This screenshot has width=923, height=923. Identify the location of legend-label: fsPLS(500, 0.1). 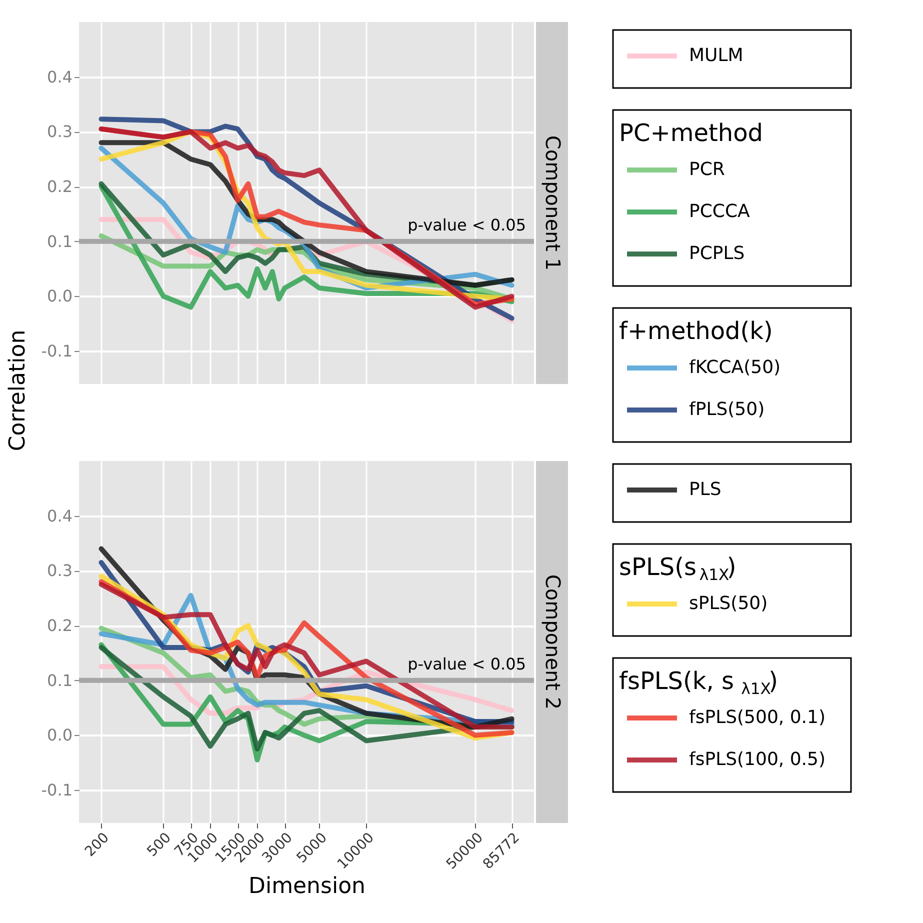
(757, 717).